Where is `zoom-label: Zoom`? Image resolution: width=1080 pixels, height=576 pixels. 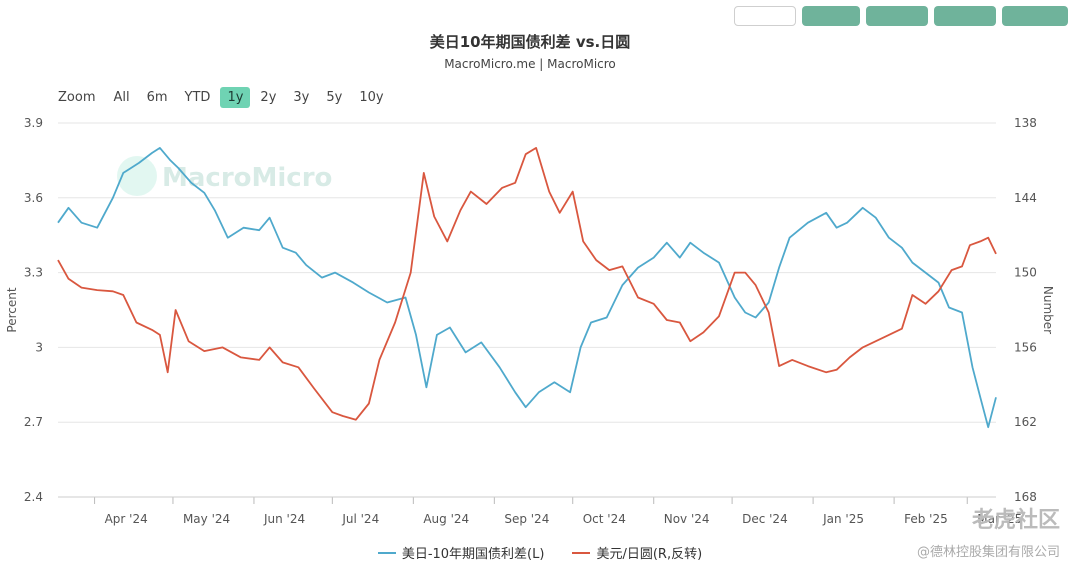 zoom-label: Zoom is located at coordinates (77, 97).